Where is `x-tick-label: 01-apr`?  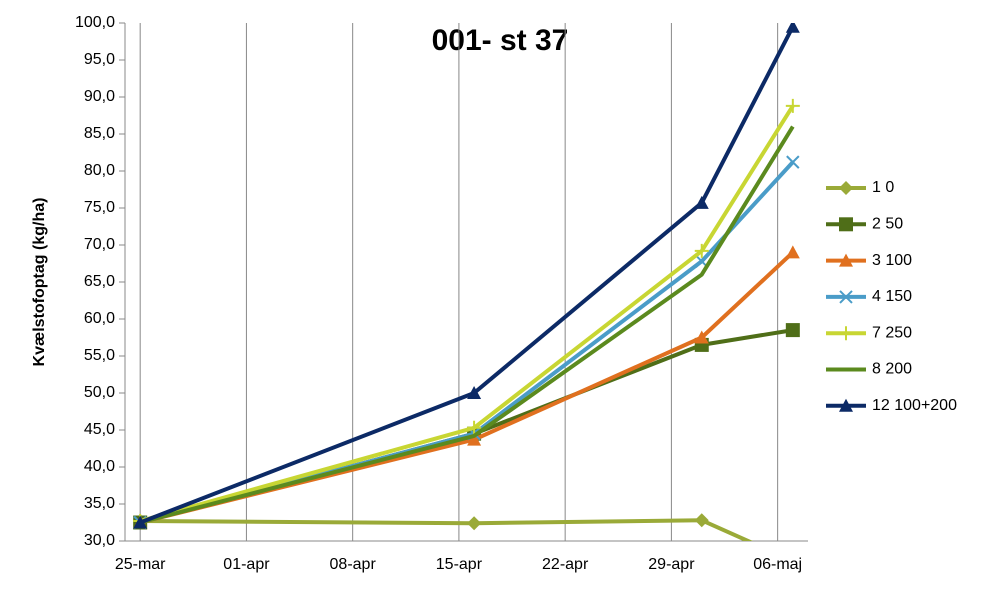 x-tick-label: 01-apr is located at coordinates (246, 564).